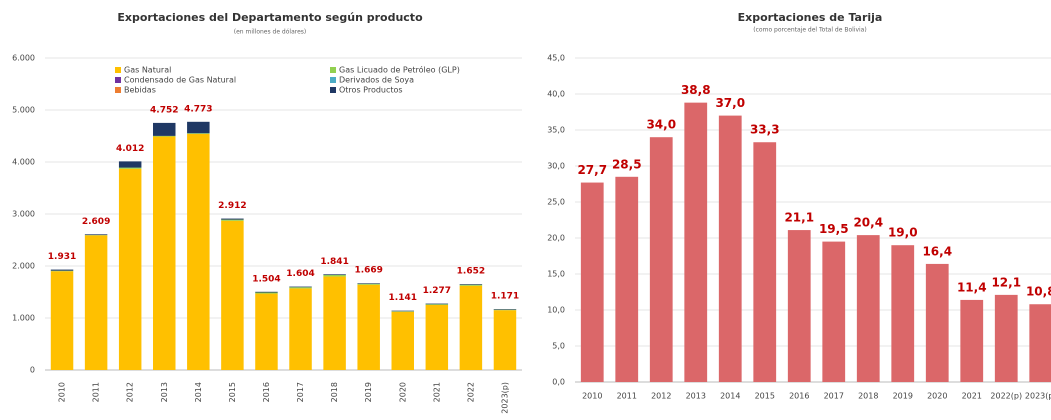 This screenshot has width=1051, height=420. What do you see at coordinates (300, 274) in the screenshot?
I see `total-label: 1.604` at bounding box center [300, 274].